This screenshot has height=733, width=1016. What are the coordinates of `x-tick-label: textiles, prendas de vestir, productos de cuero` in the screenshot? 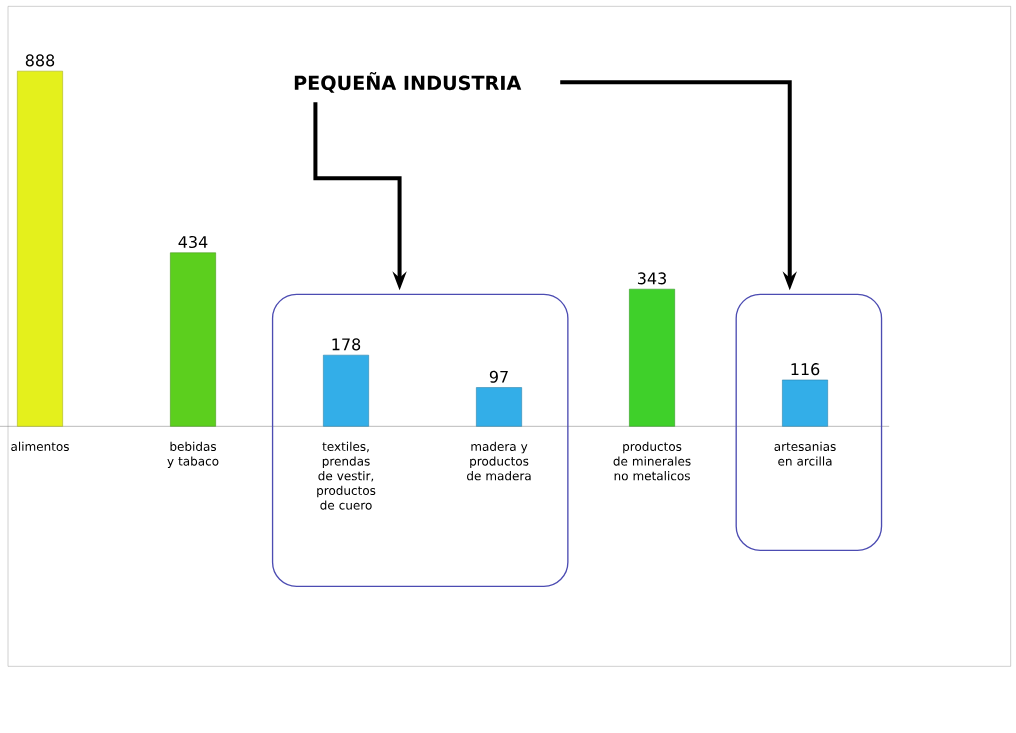 It's located at (346, 475).